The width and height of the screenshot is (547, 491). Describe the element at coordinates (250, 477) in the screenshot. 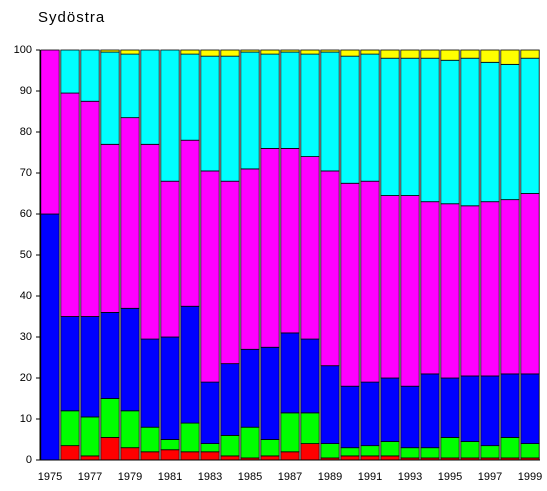

I see `x-tick-label: 1985` at that location.